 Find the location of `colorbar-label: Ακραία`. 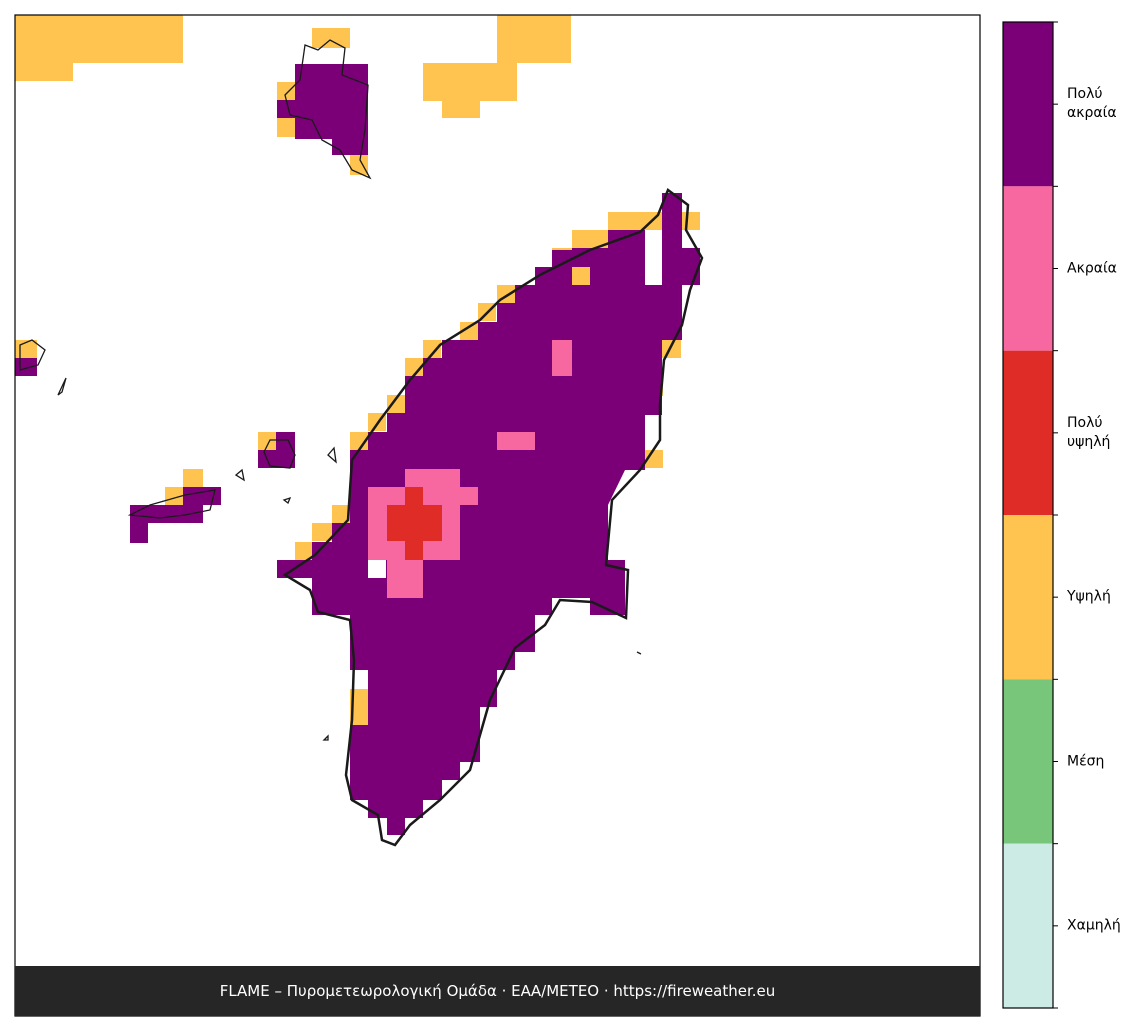

colorbar-label: Ακραία is located at coordinates (1092, 268).